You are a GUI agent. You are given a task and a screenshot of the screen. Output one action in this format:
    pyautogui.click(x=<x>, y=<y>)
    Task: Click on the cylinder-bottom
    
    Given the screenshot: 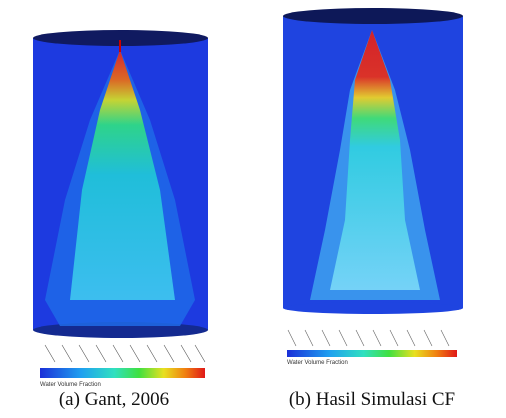 What is the action you would take?
    pyautogui.click(x=373, y=308)
    